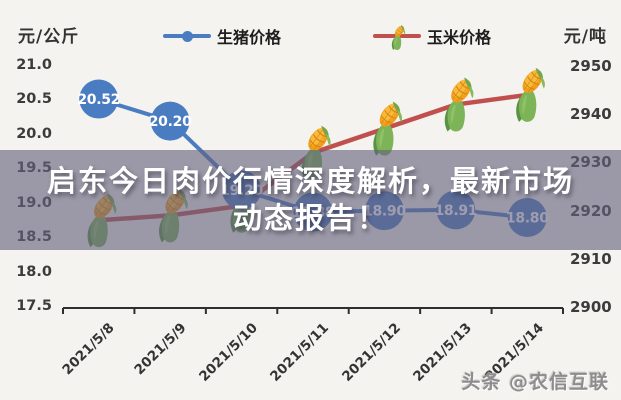 This screenshot has width=621, height=400. What do you see at coordinates (591, 258) in the screenshot?
I see `y-axis-right-tick-label: 2910` at bounding box center [591, 258].